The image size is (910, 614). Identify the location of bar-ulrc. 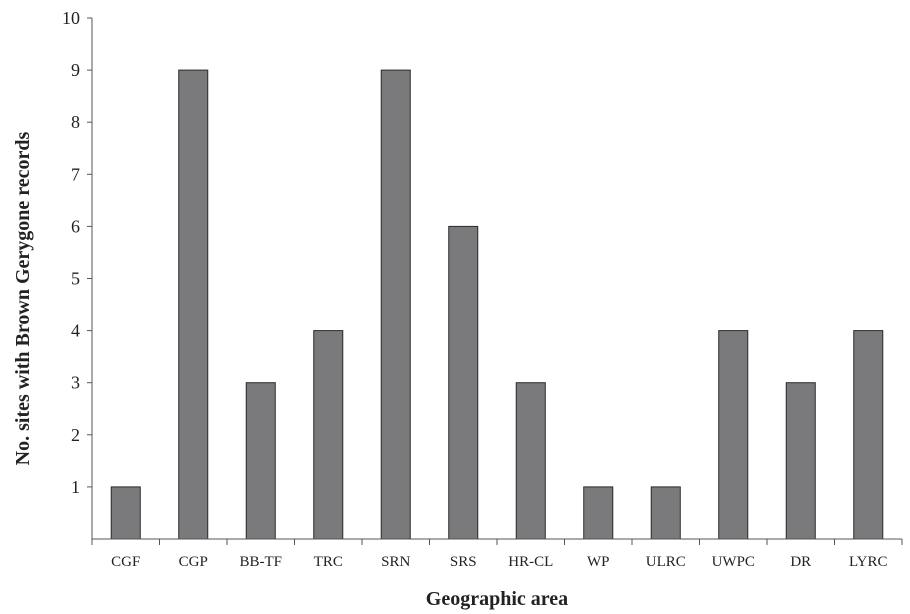
(665, 513).